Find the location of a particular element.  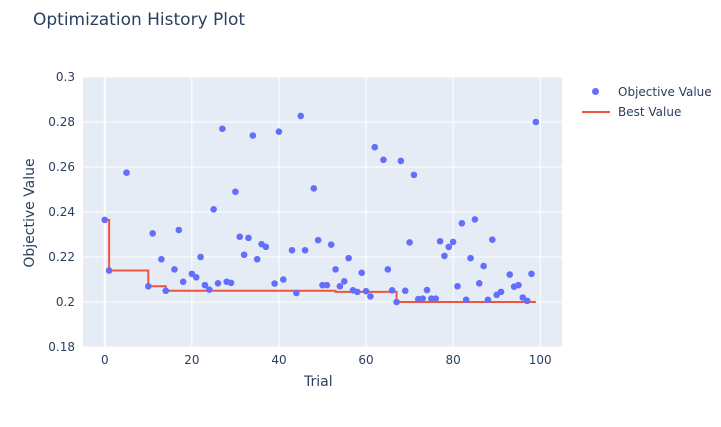

x-tick-label: 100 is located at coordinates (540, 360).